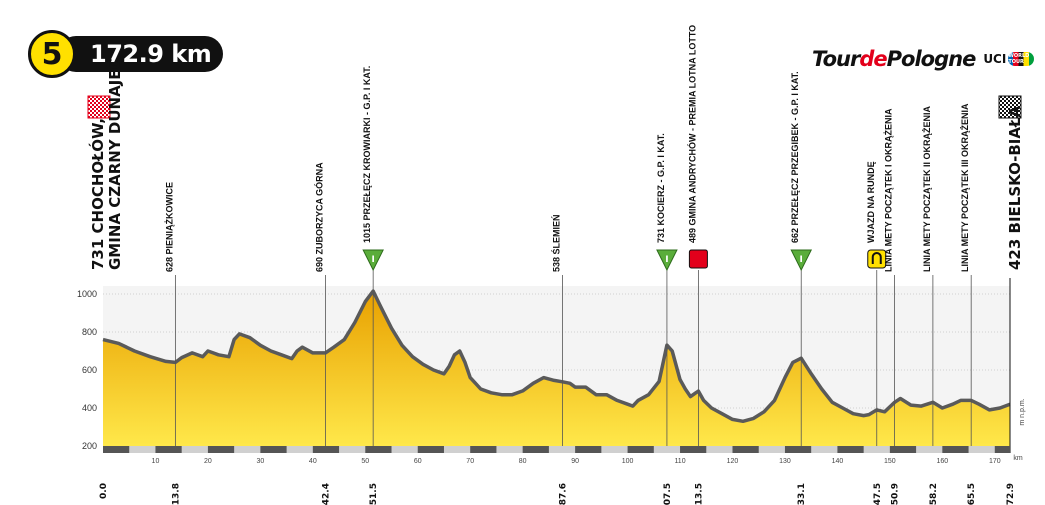 This screenshot has height=505, width=1045. Describe the element at coordinates (965, 187) in the screenshot. I see `point-label: LINIA METY POCZĄTEK III OKRĄŻENIA` at that location.